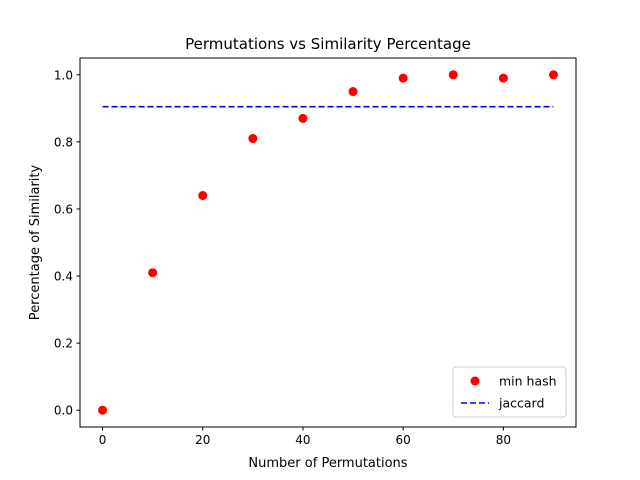  What do you see at coordinates (63, 142) in the screenshot?
I see `y-tick-label: 0.8` at bounding box center [63, 142].